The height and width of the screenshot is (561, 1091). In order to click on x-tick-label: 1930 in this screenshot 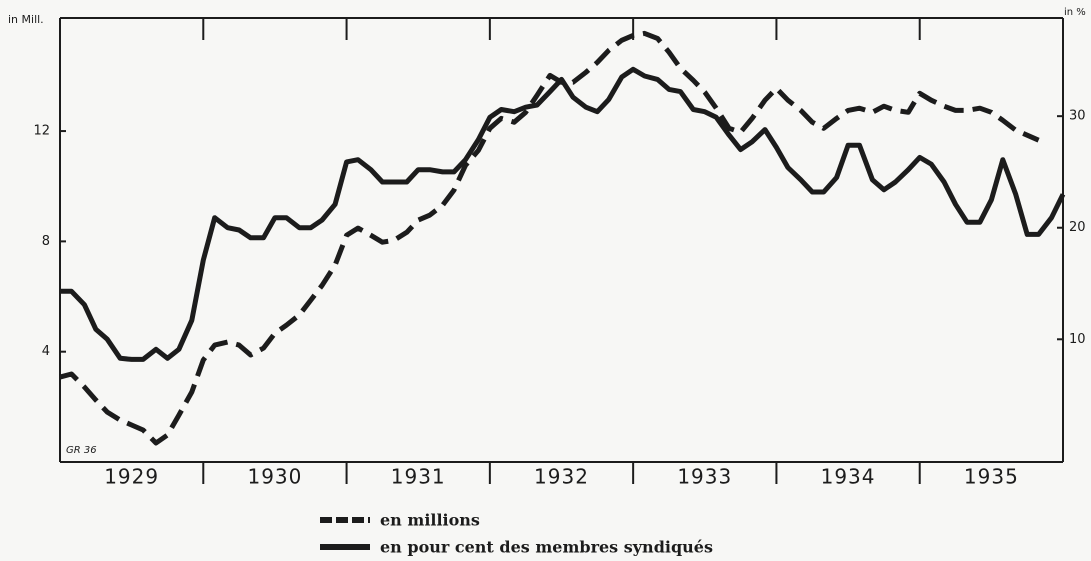, I will do `click(274, 477)`.